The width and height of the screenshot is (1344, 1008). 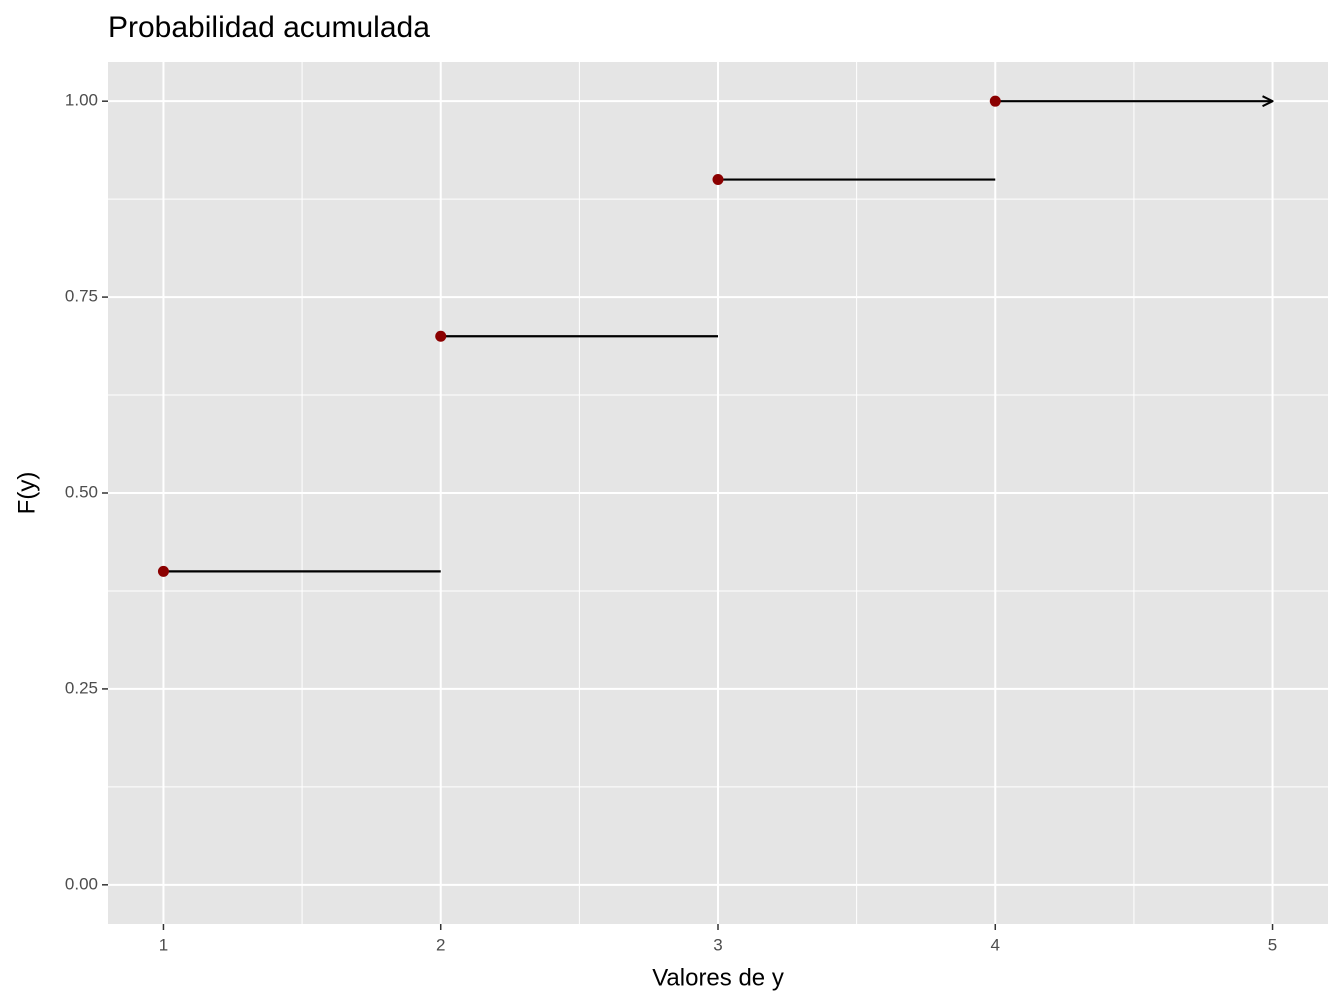 What do you see at coordinates (163, 944) in the screenshot?
I see `x-tick-label: 1` at bounding box center [163, 944].